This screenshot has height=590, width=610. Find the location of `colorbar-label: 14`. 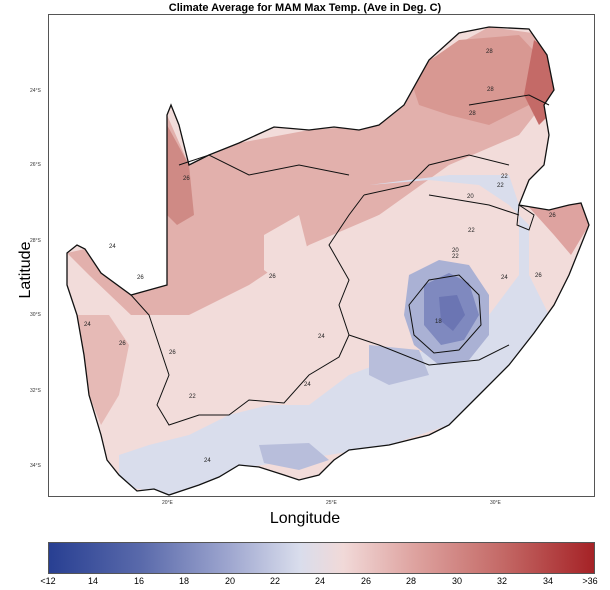

colorbar-label: 14 is located at coordinates (93, 581).